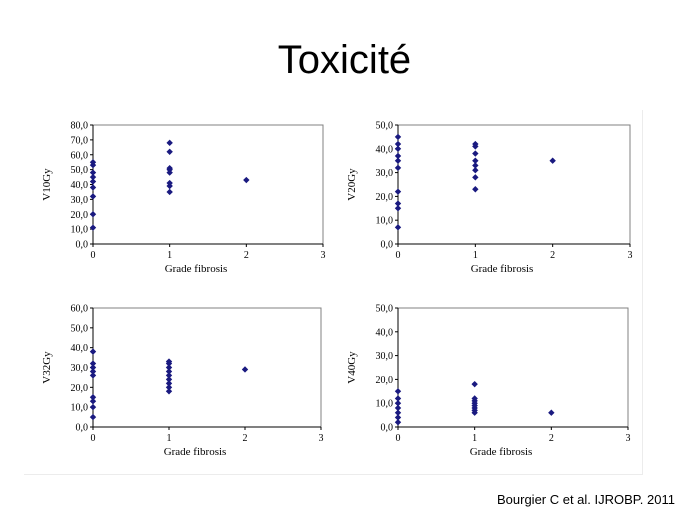  I want to click on y-tick-label: 70,0, so click(80, 140).